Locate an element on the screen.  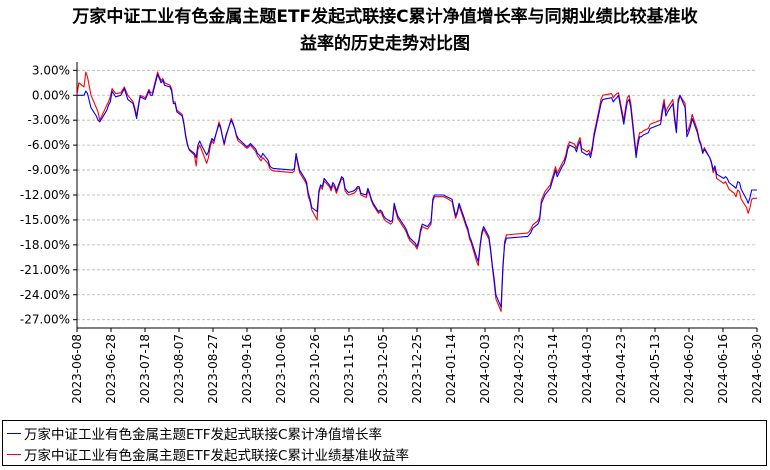
y-tick-label: -3.00% is located at coordinates (49, 120).